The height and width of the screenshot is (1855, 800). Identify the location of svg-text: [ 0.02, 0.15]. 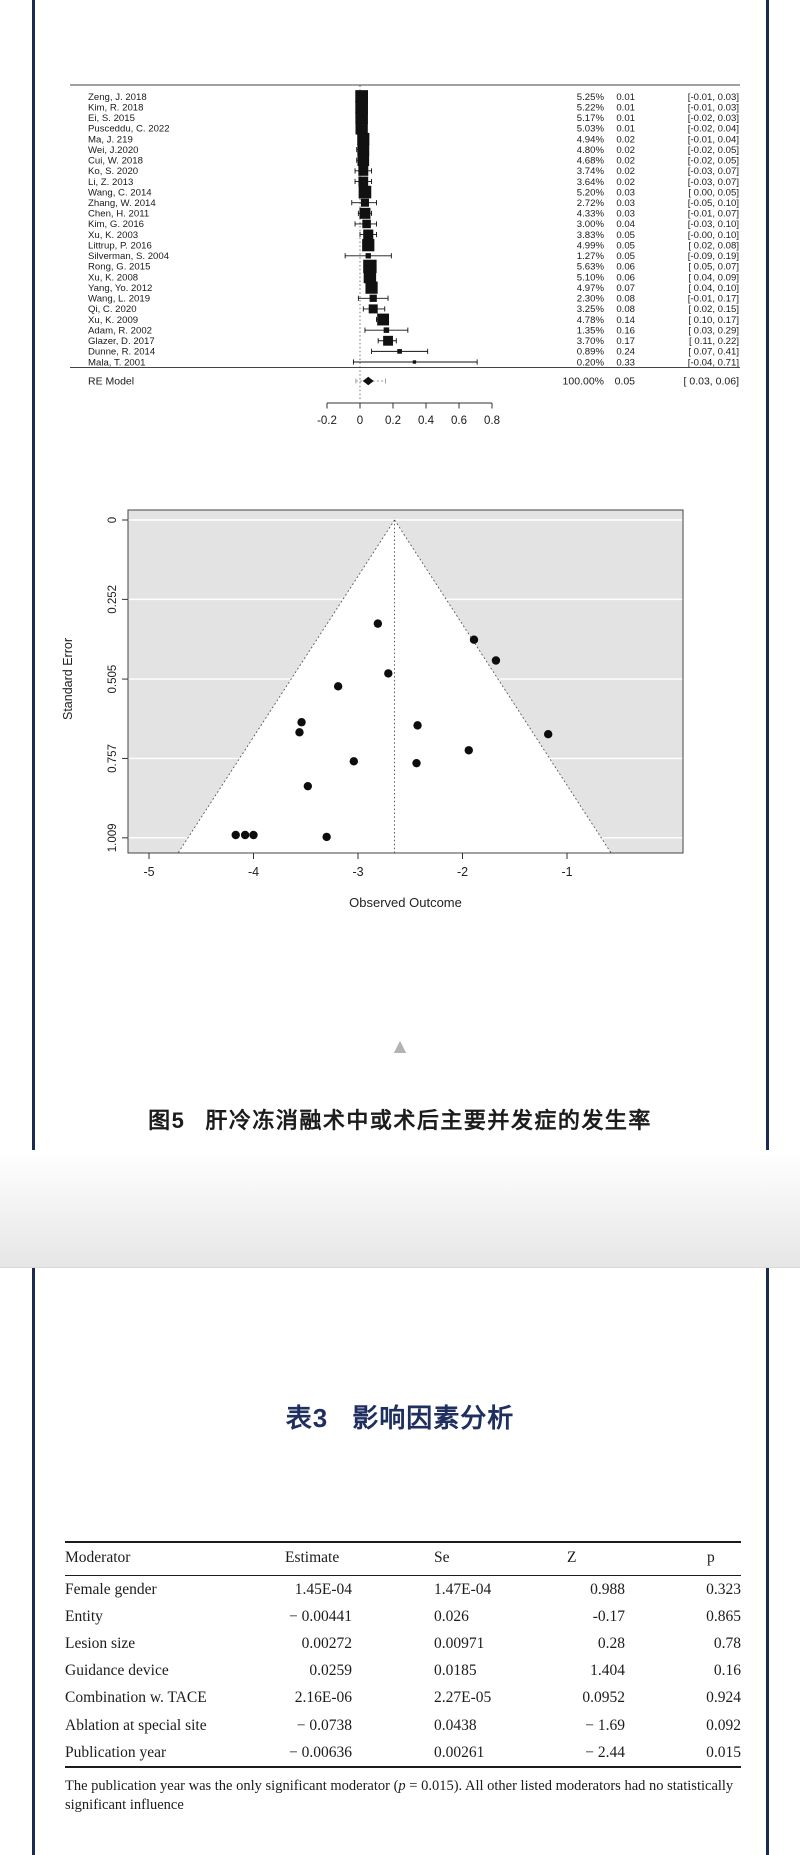
(713, 309).